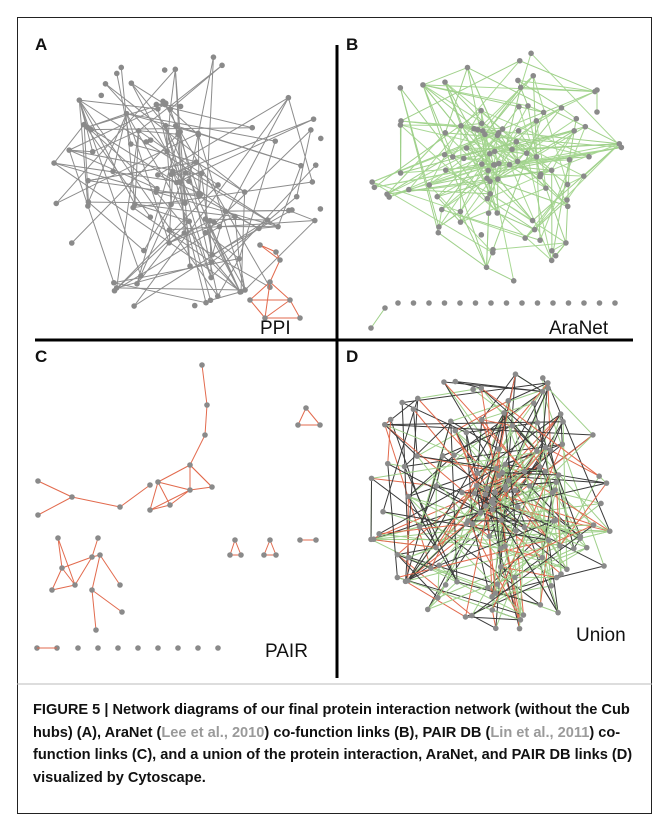  What do you see at coordinates (275, 328) in the screenshot?
I see `panel-name: PPI` at bounding box center [275, 328].